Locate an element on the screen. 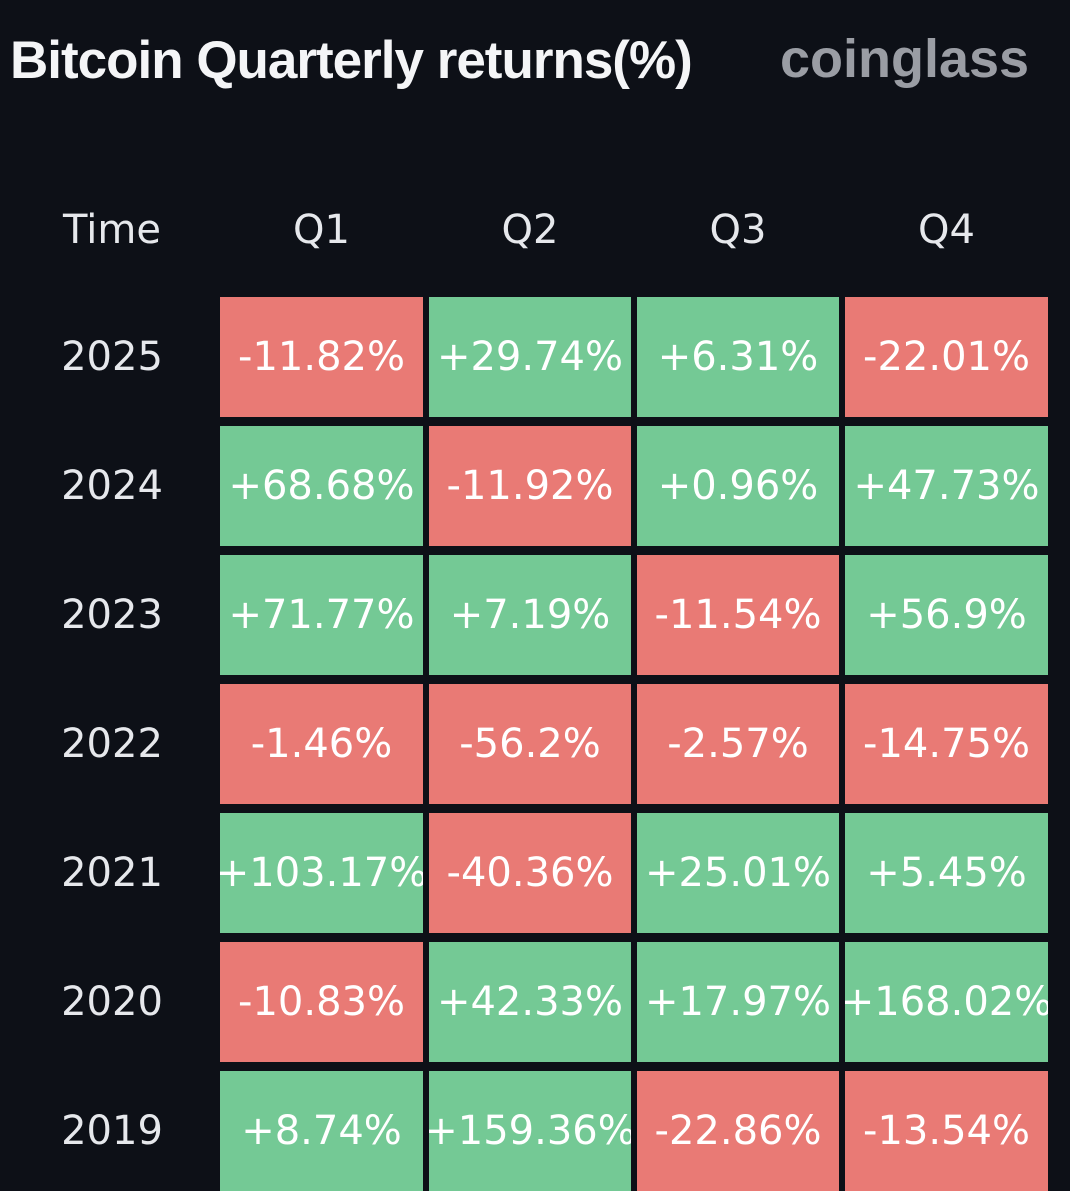 The width and height of the screenshot is (1070, 1191). return-cell: -22.86% is located at coordinates (738, 1131).